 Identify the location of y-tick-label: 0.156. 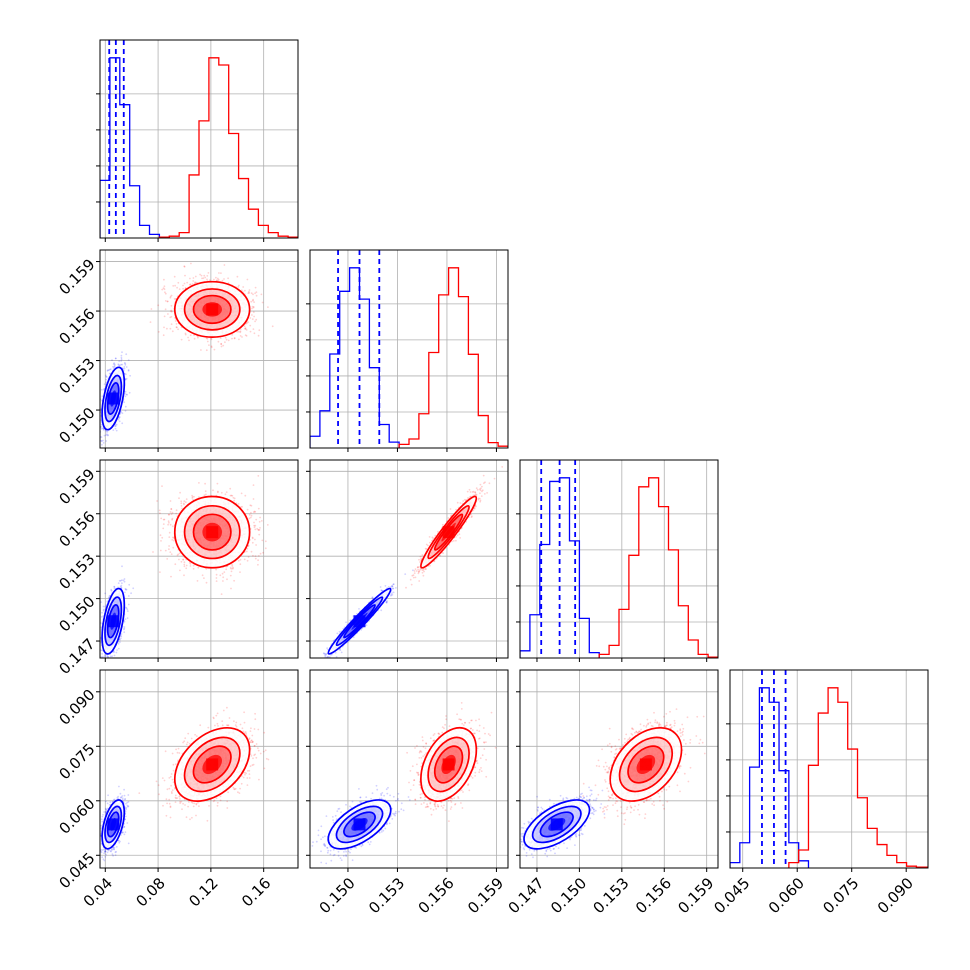
(76, 326).